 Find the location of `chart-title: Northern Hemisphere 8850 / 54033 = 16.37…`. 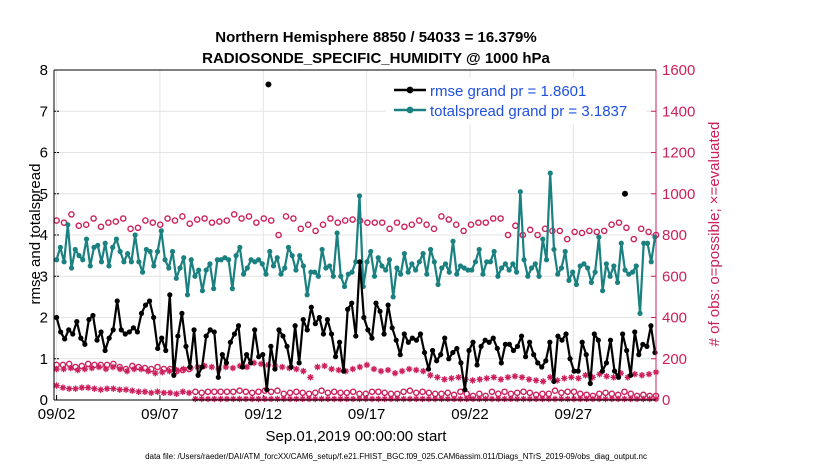

chart-title: Northern Hemisphere 8850 / 54033 = 16.37… is located at coordinates (375, 37).